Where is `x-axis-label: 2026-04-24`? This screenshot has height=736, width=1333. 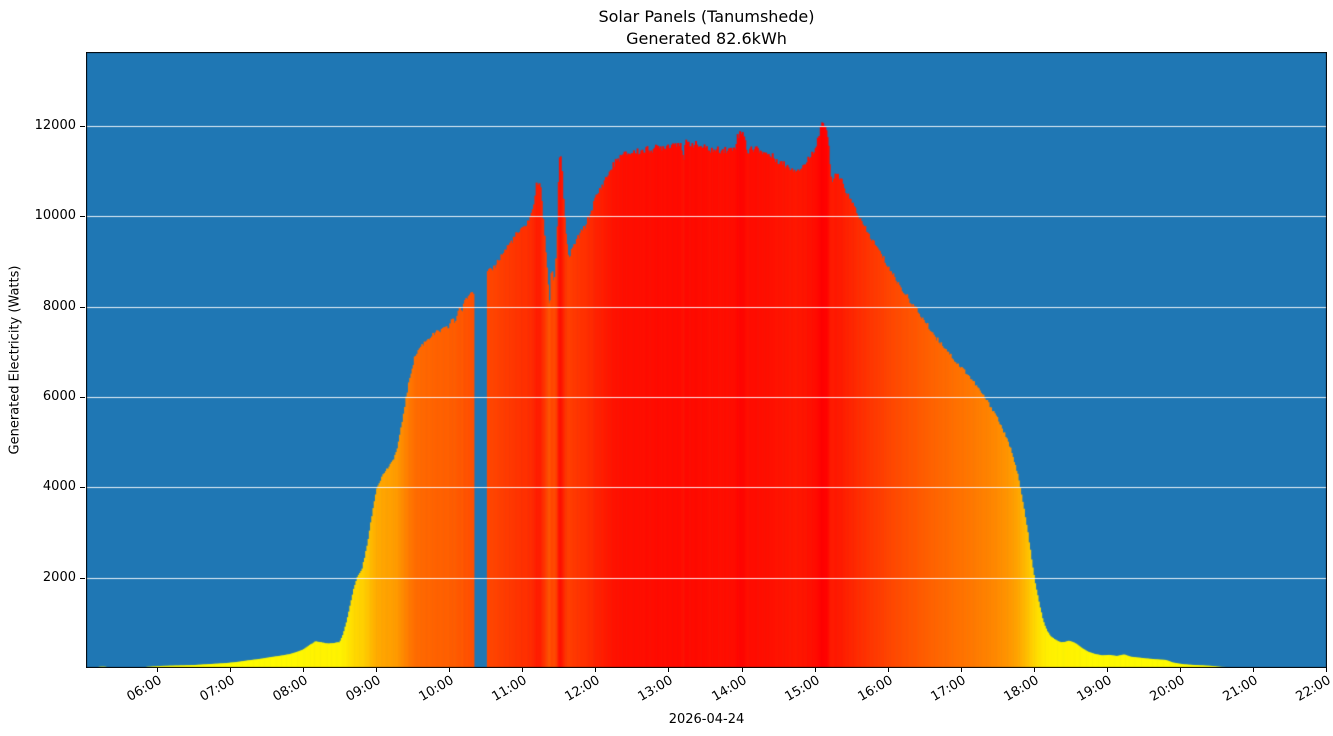 x-axis-label: 2026-04-24 is located at coordinates (706, 719).